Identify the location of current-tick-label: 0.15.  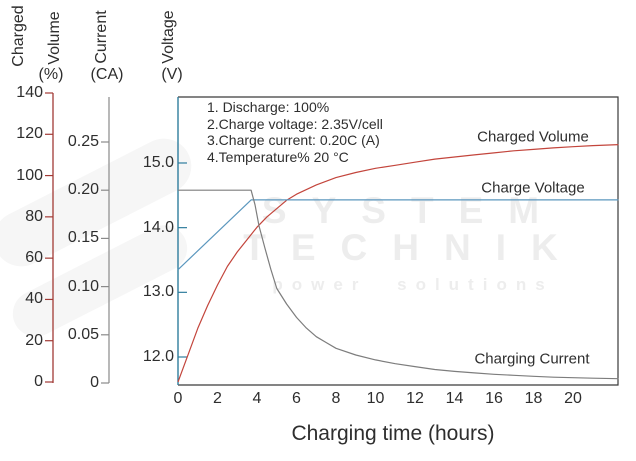
(83, 238).